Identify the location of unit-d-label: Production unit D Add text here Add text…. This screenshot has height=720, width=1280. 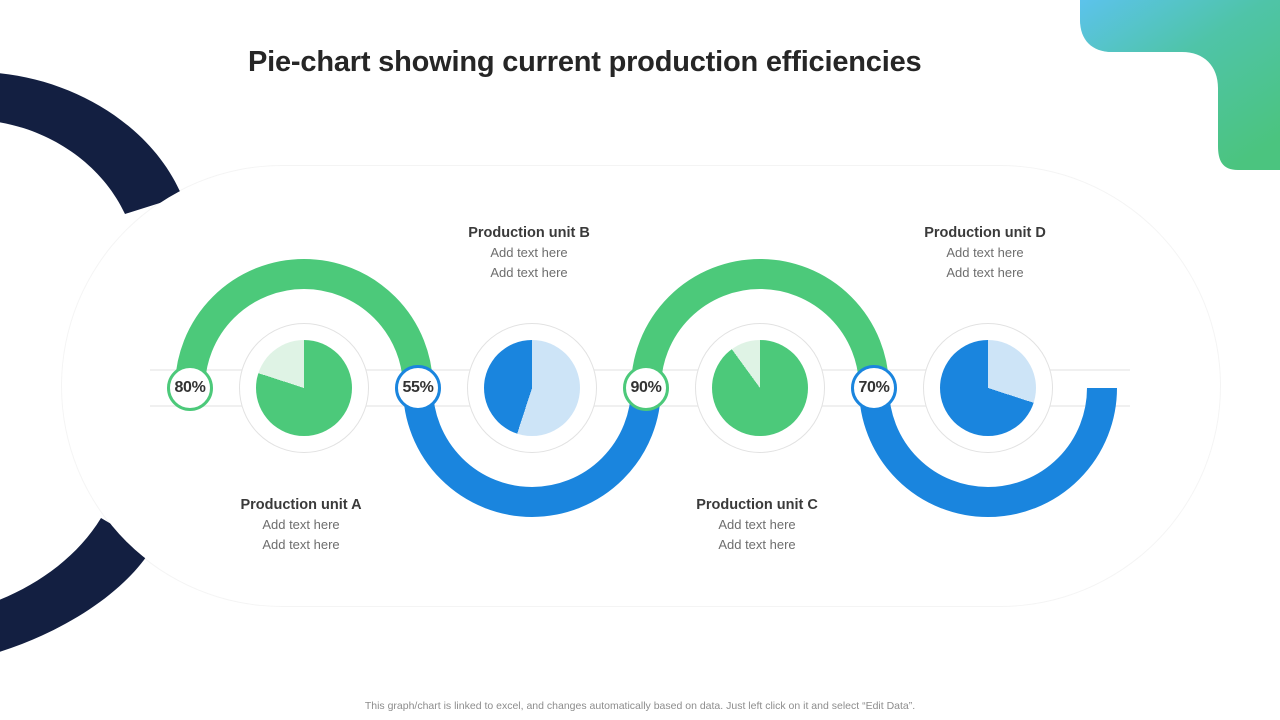
(985, 252).